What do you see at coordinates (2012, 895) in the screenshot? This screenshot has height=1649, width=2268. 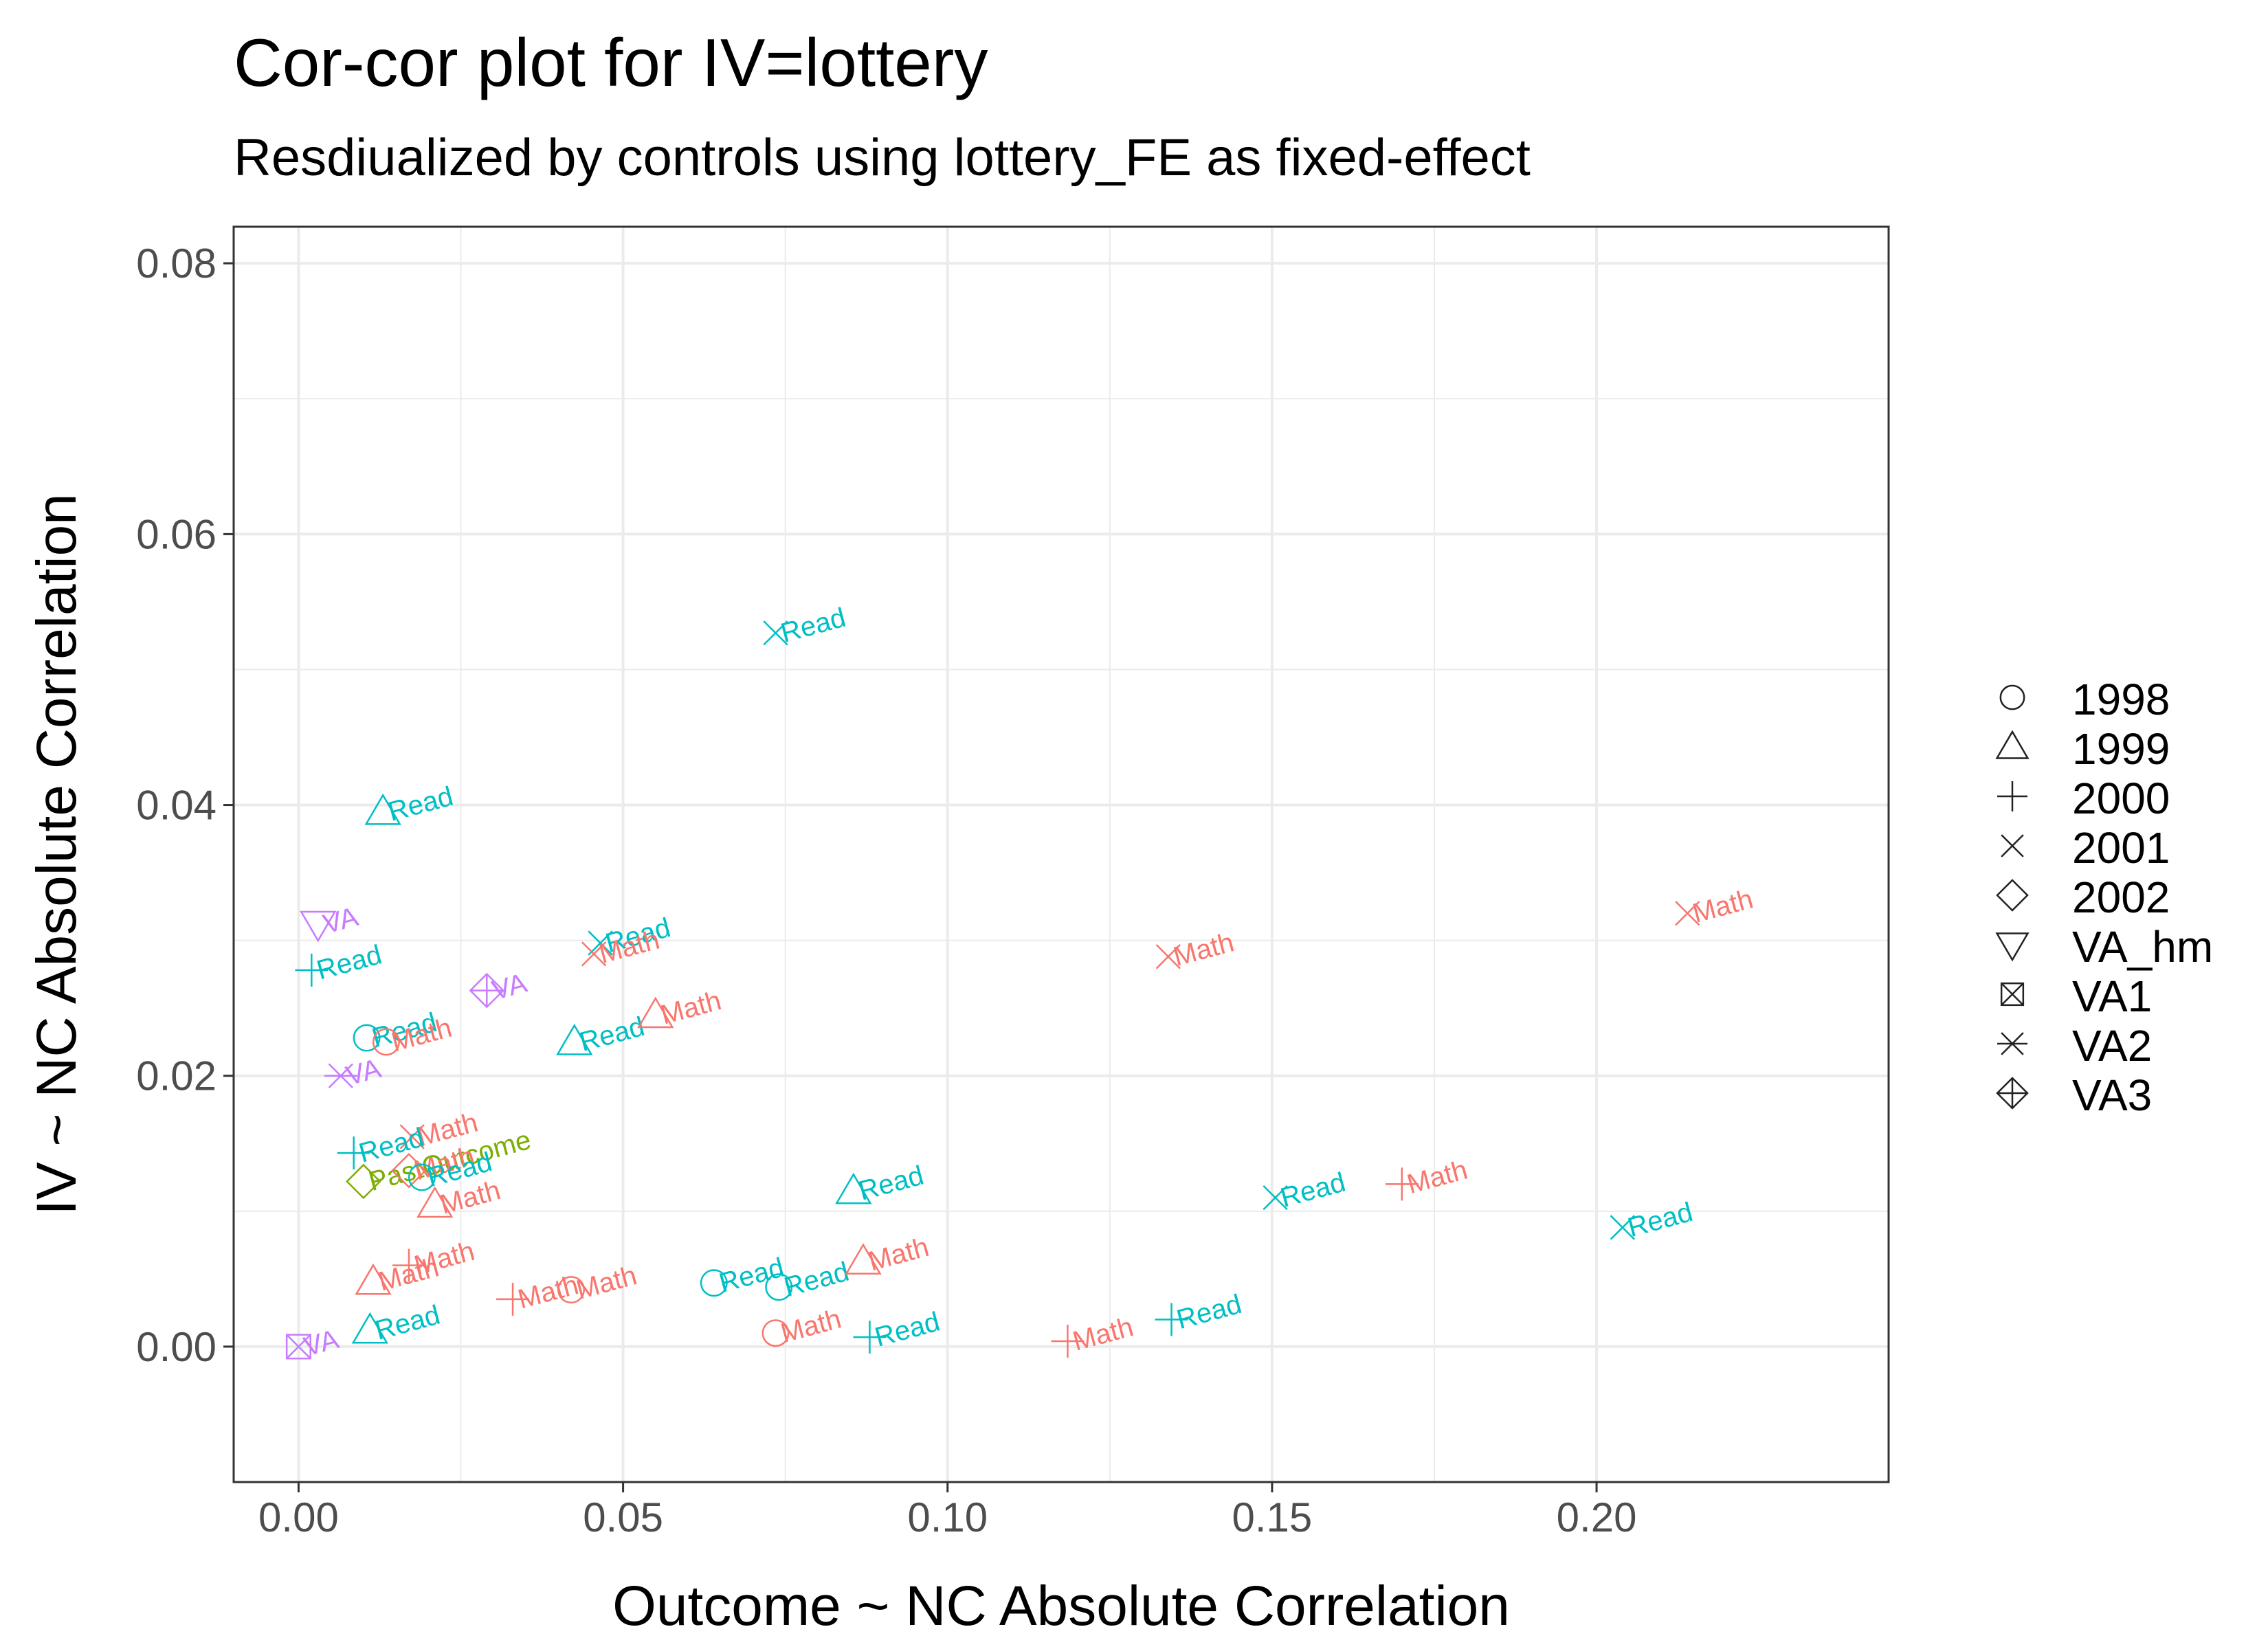 I see `legend-key-diamond` at bounding box center [2012, 895].